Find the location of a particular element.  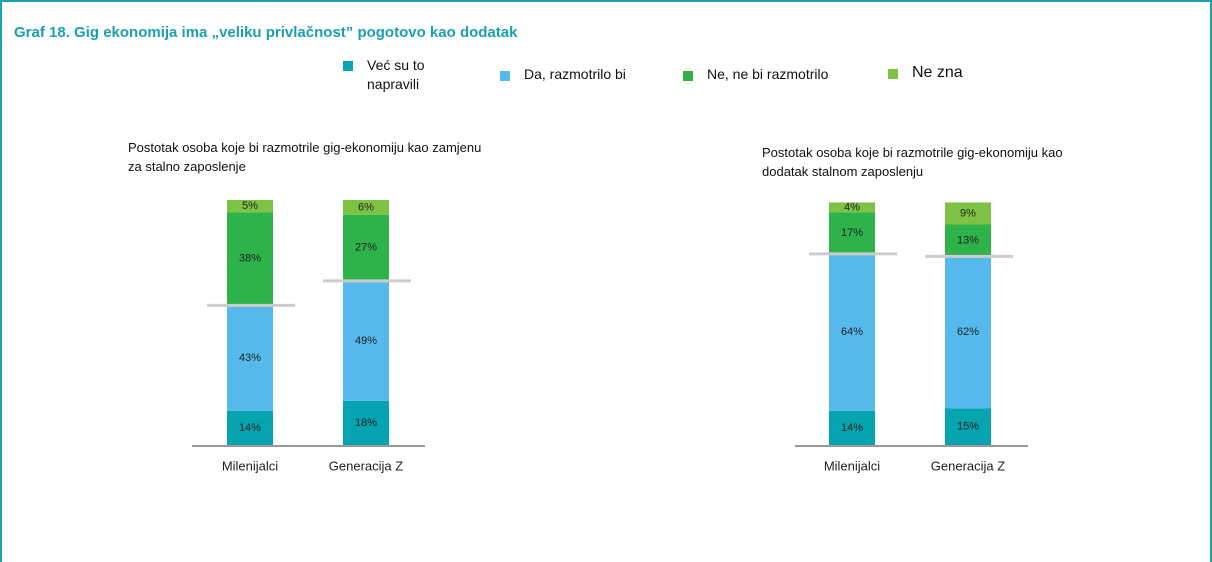

legend-label: Ne zna is located at coordinates (937, 72).